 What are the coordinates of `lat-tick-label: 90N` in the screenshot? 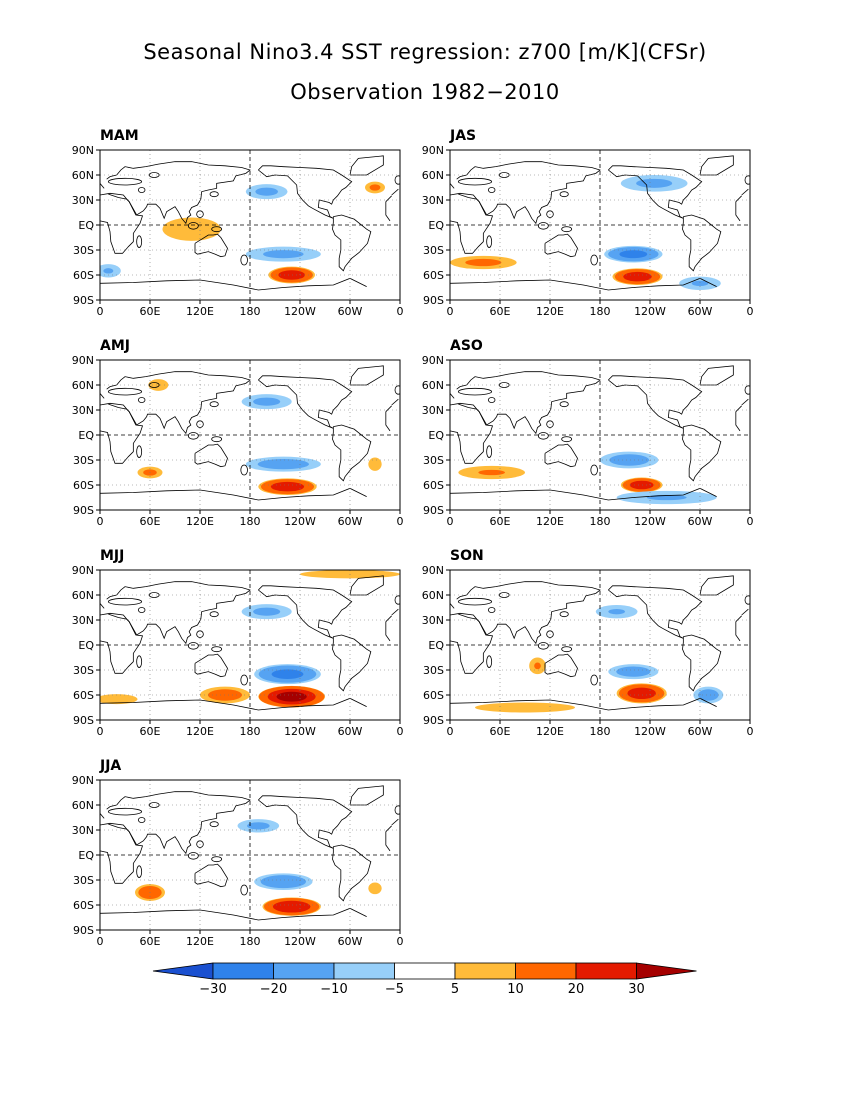 It's located at (83, 570).